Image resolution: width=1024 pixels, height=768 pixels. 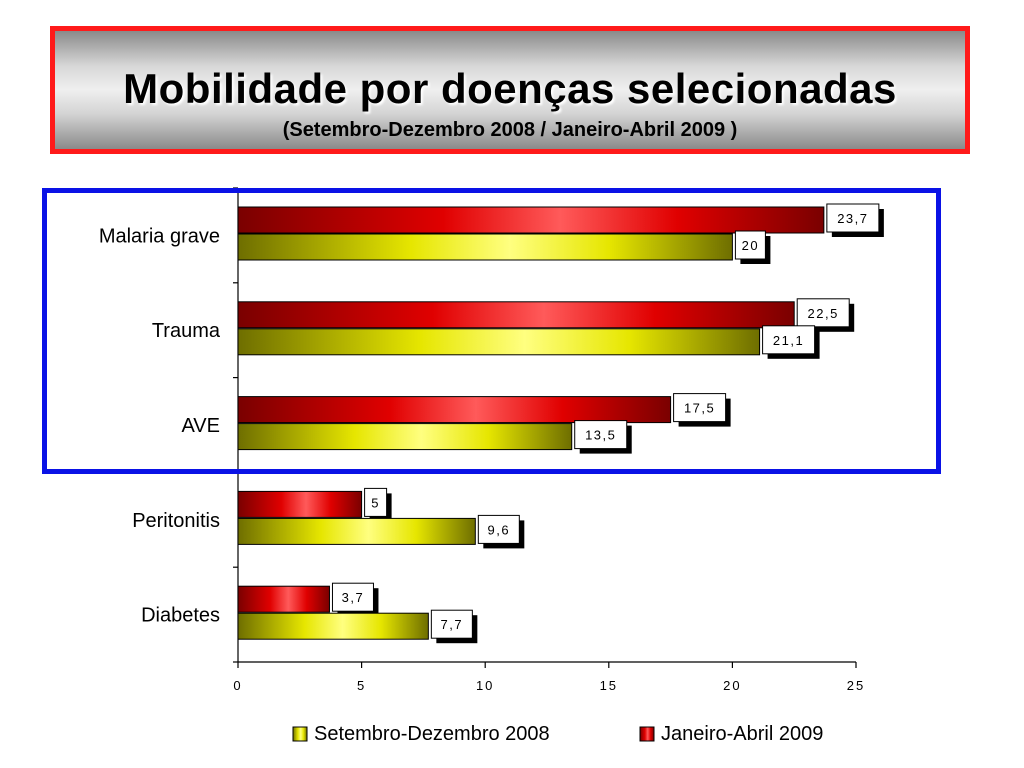 I want to click on data-label: 17,5, so click(x=699, y=408).